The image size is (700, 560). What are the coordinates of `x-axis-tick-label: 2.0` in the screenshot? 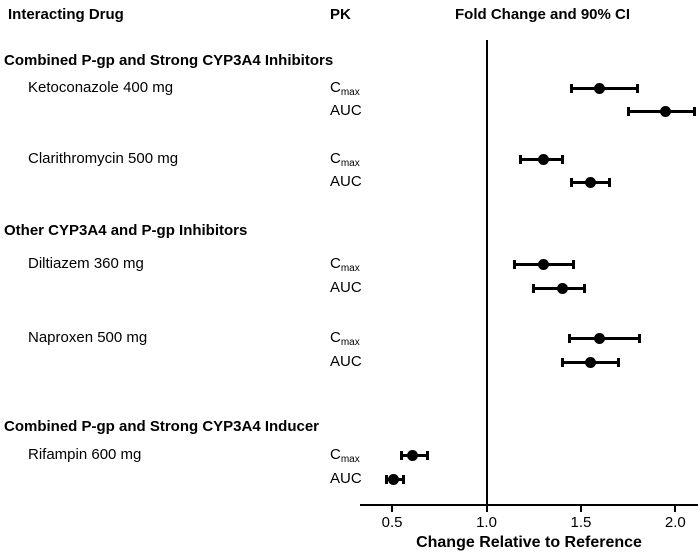 It's located at (675, 522).